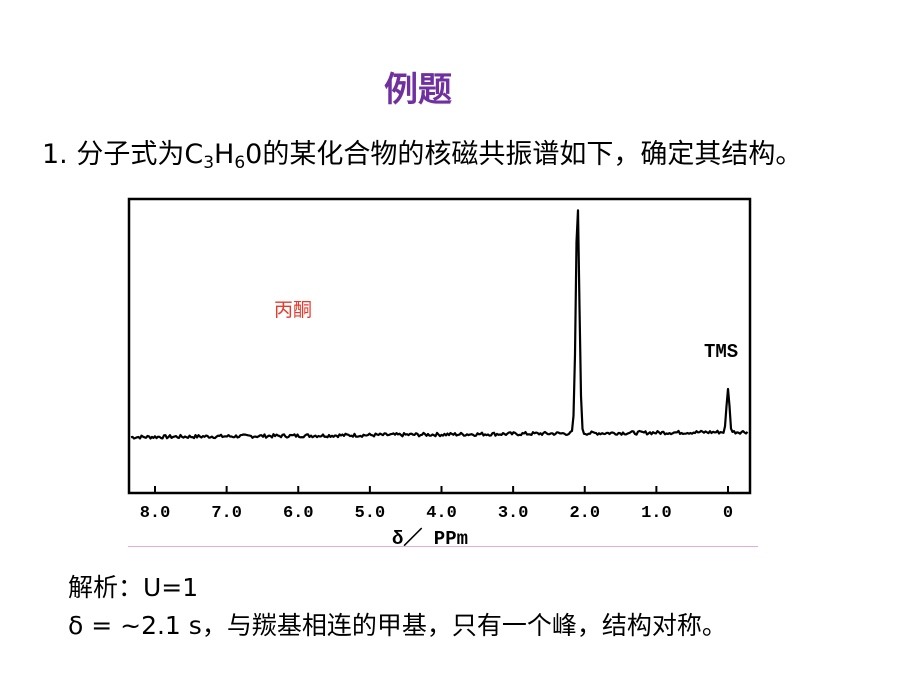 The image size is (920, 690). I want to click on x-axis-tick-labels: 8.0 7.0 6.0 5.0 4.0 3.0 2.0 1.0 0, so click(436, 513).